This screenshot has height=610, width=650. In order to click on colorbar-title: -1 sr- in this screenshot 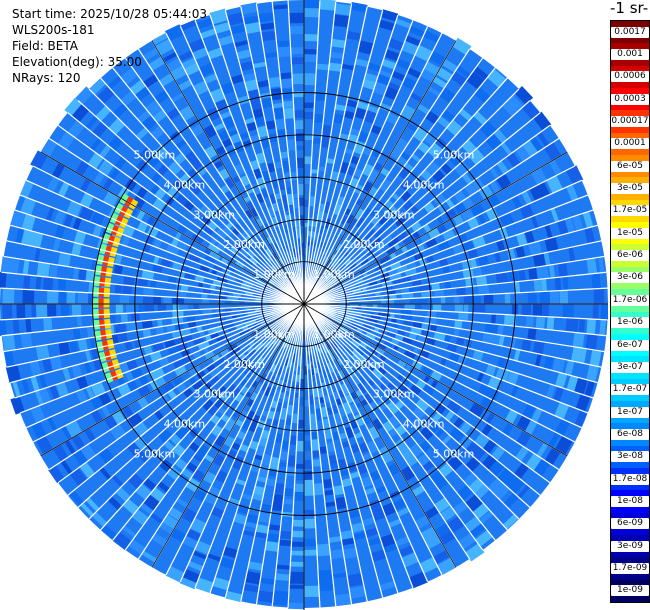, I will do `click(629, 8)`.